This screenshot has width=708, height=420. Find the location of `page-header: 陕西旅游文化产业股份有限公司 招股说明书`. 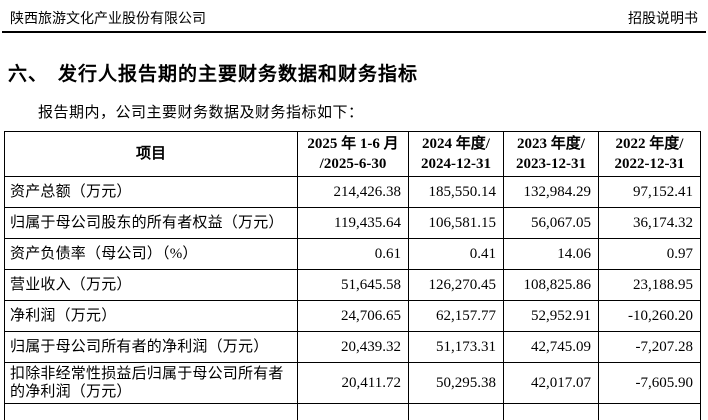

page-header: 陕西旅游文化产业股份有限公司 招股说明书 is located at coordinates (354, 16).